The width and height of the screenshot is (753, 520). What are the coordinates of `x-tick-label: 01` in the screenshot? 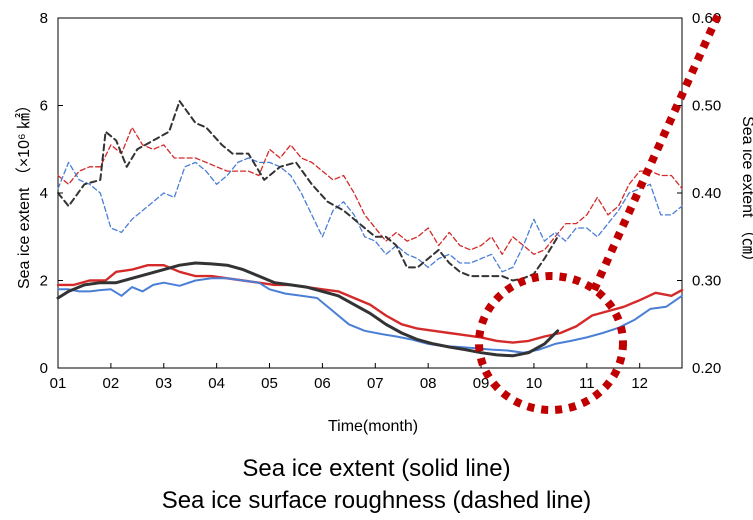 It's located at (58, 383).